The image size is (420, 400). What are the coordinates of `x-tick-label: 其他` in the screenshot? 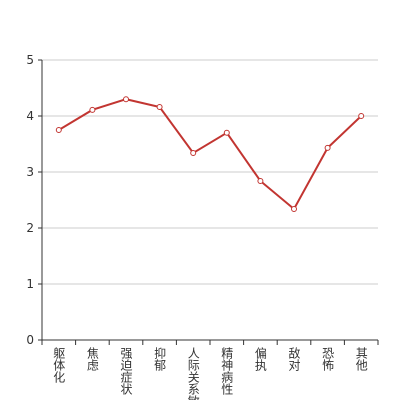 It's located at (361, 359).